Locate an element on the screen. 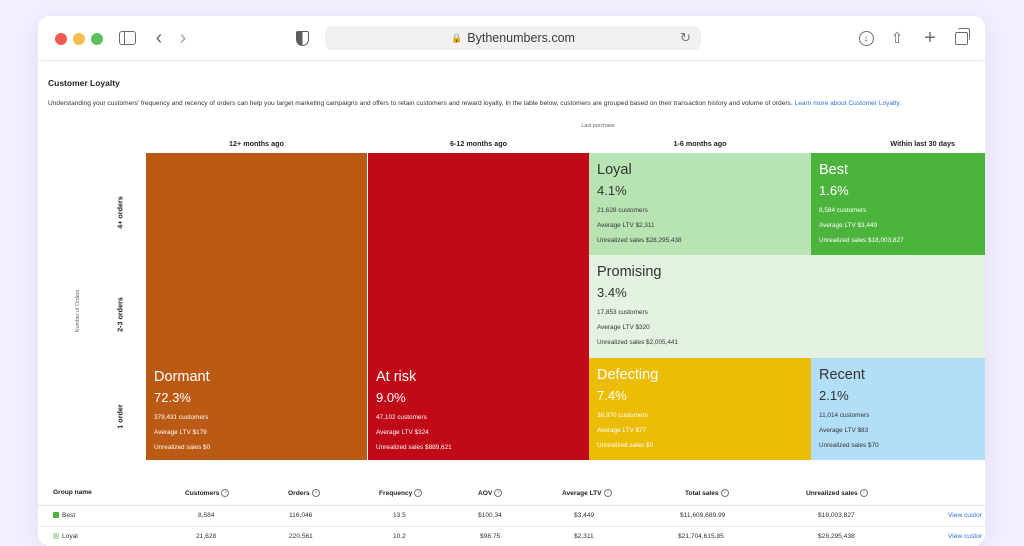  shield-icon is located at coordinates (302, 38).